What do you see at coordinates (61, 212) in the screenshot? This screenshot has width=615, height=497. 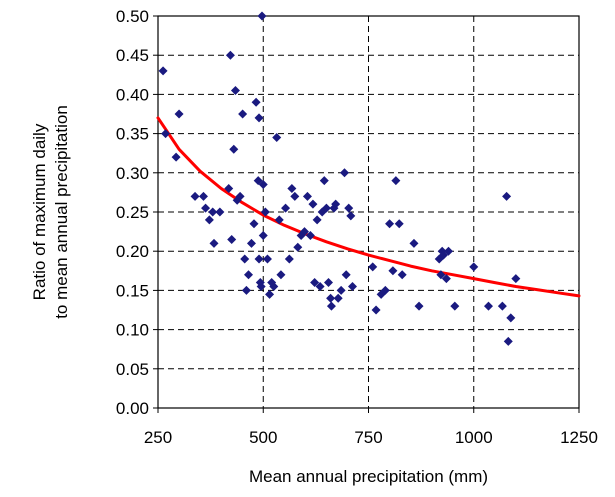 I see `y-axis-title-line-2: to mean annual precipitation` at bounding box center [61, 212].